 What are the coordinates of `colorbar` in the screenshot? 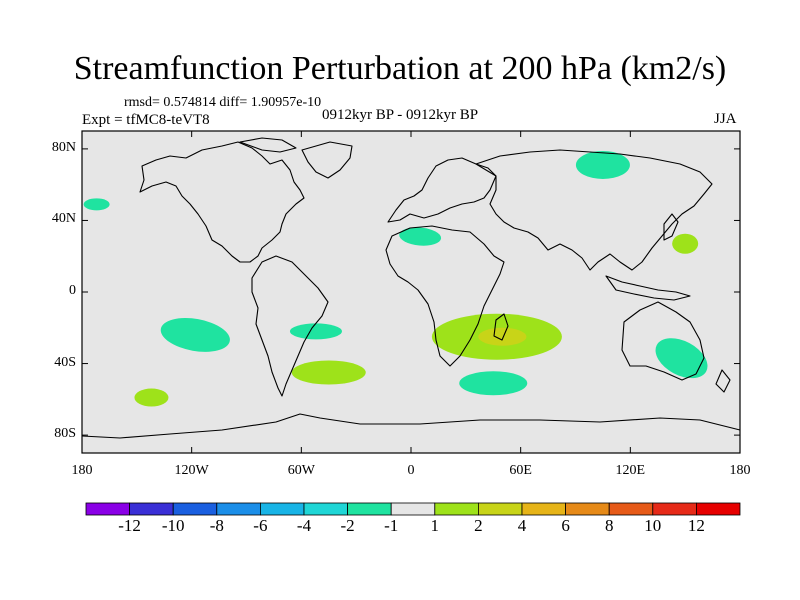 It's located at (413, 509).